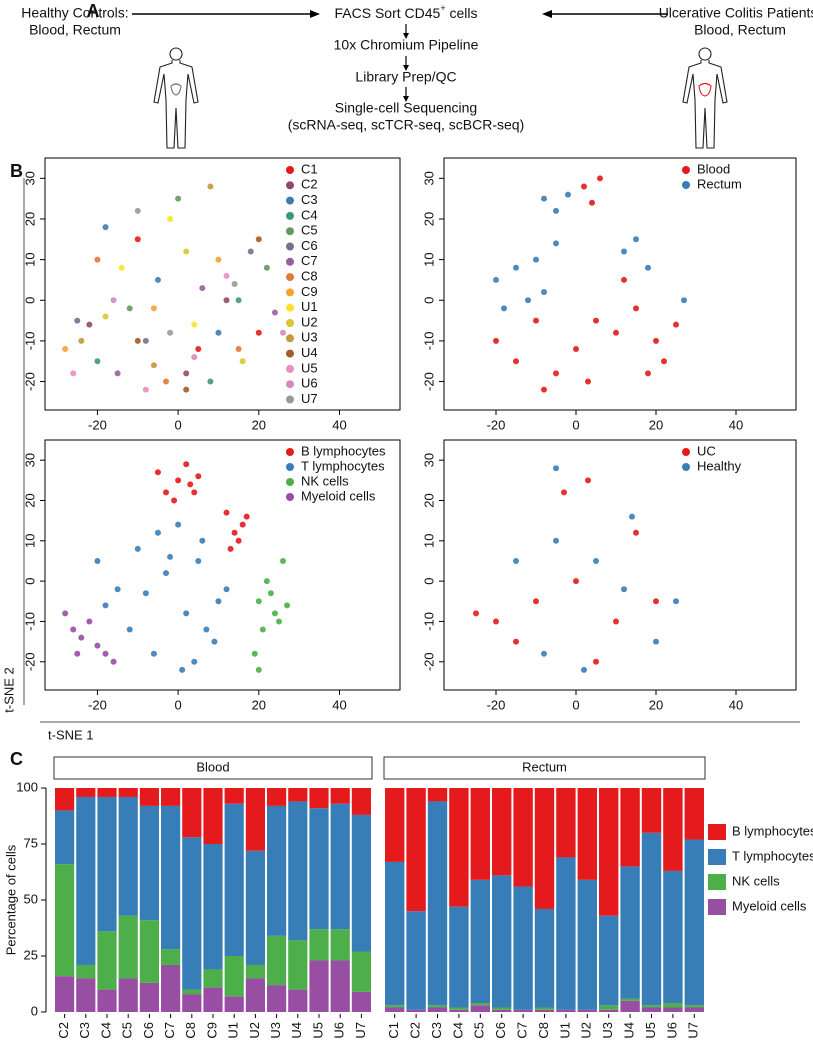 The height and width of the screenshot is (1055, 813). I want to click on legend-label: B lymphocytes, so click(772, 830).